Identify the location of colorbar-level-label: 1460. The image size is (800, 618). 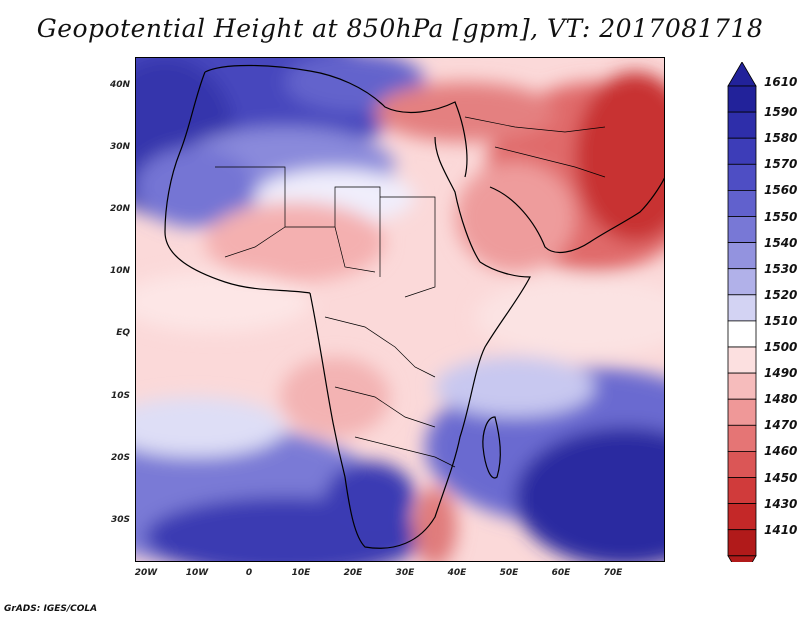
(781, 451).